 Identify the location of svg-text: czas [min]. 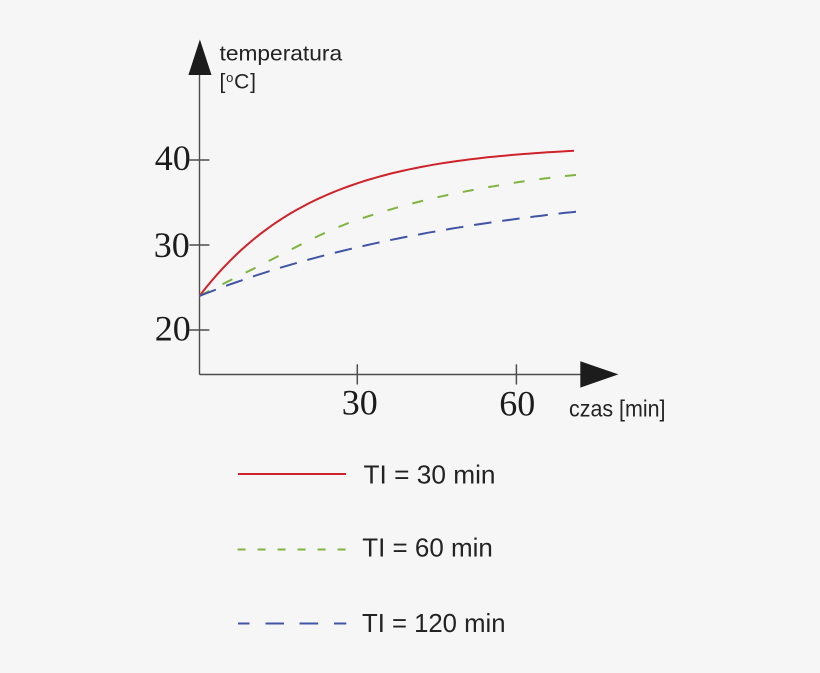
(617, 409).